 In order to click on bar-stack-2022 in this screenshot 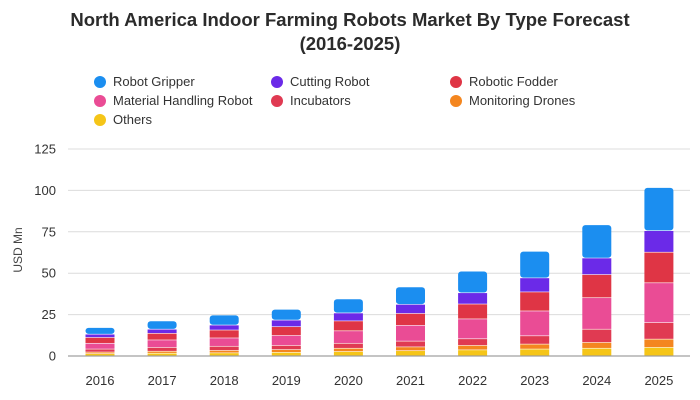, I will do `click(473, 313)`.